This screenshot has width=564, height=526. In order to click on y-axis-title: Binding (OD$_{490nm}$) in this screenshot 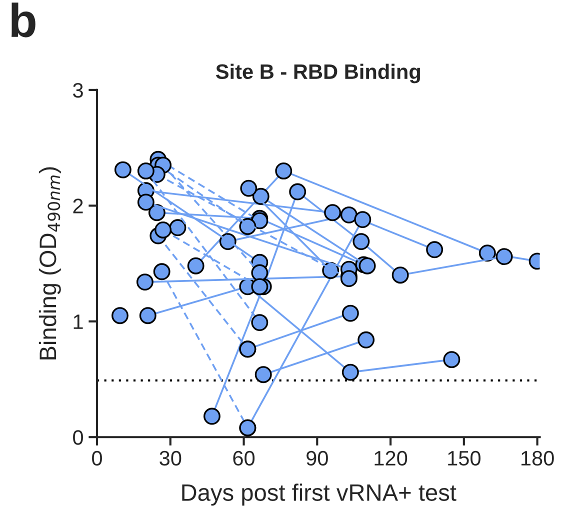, I will do `click(49, 263)`.